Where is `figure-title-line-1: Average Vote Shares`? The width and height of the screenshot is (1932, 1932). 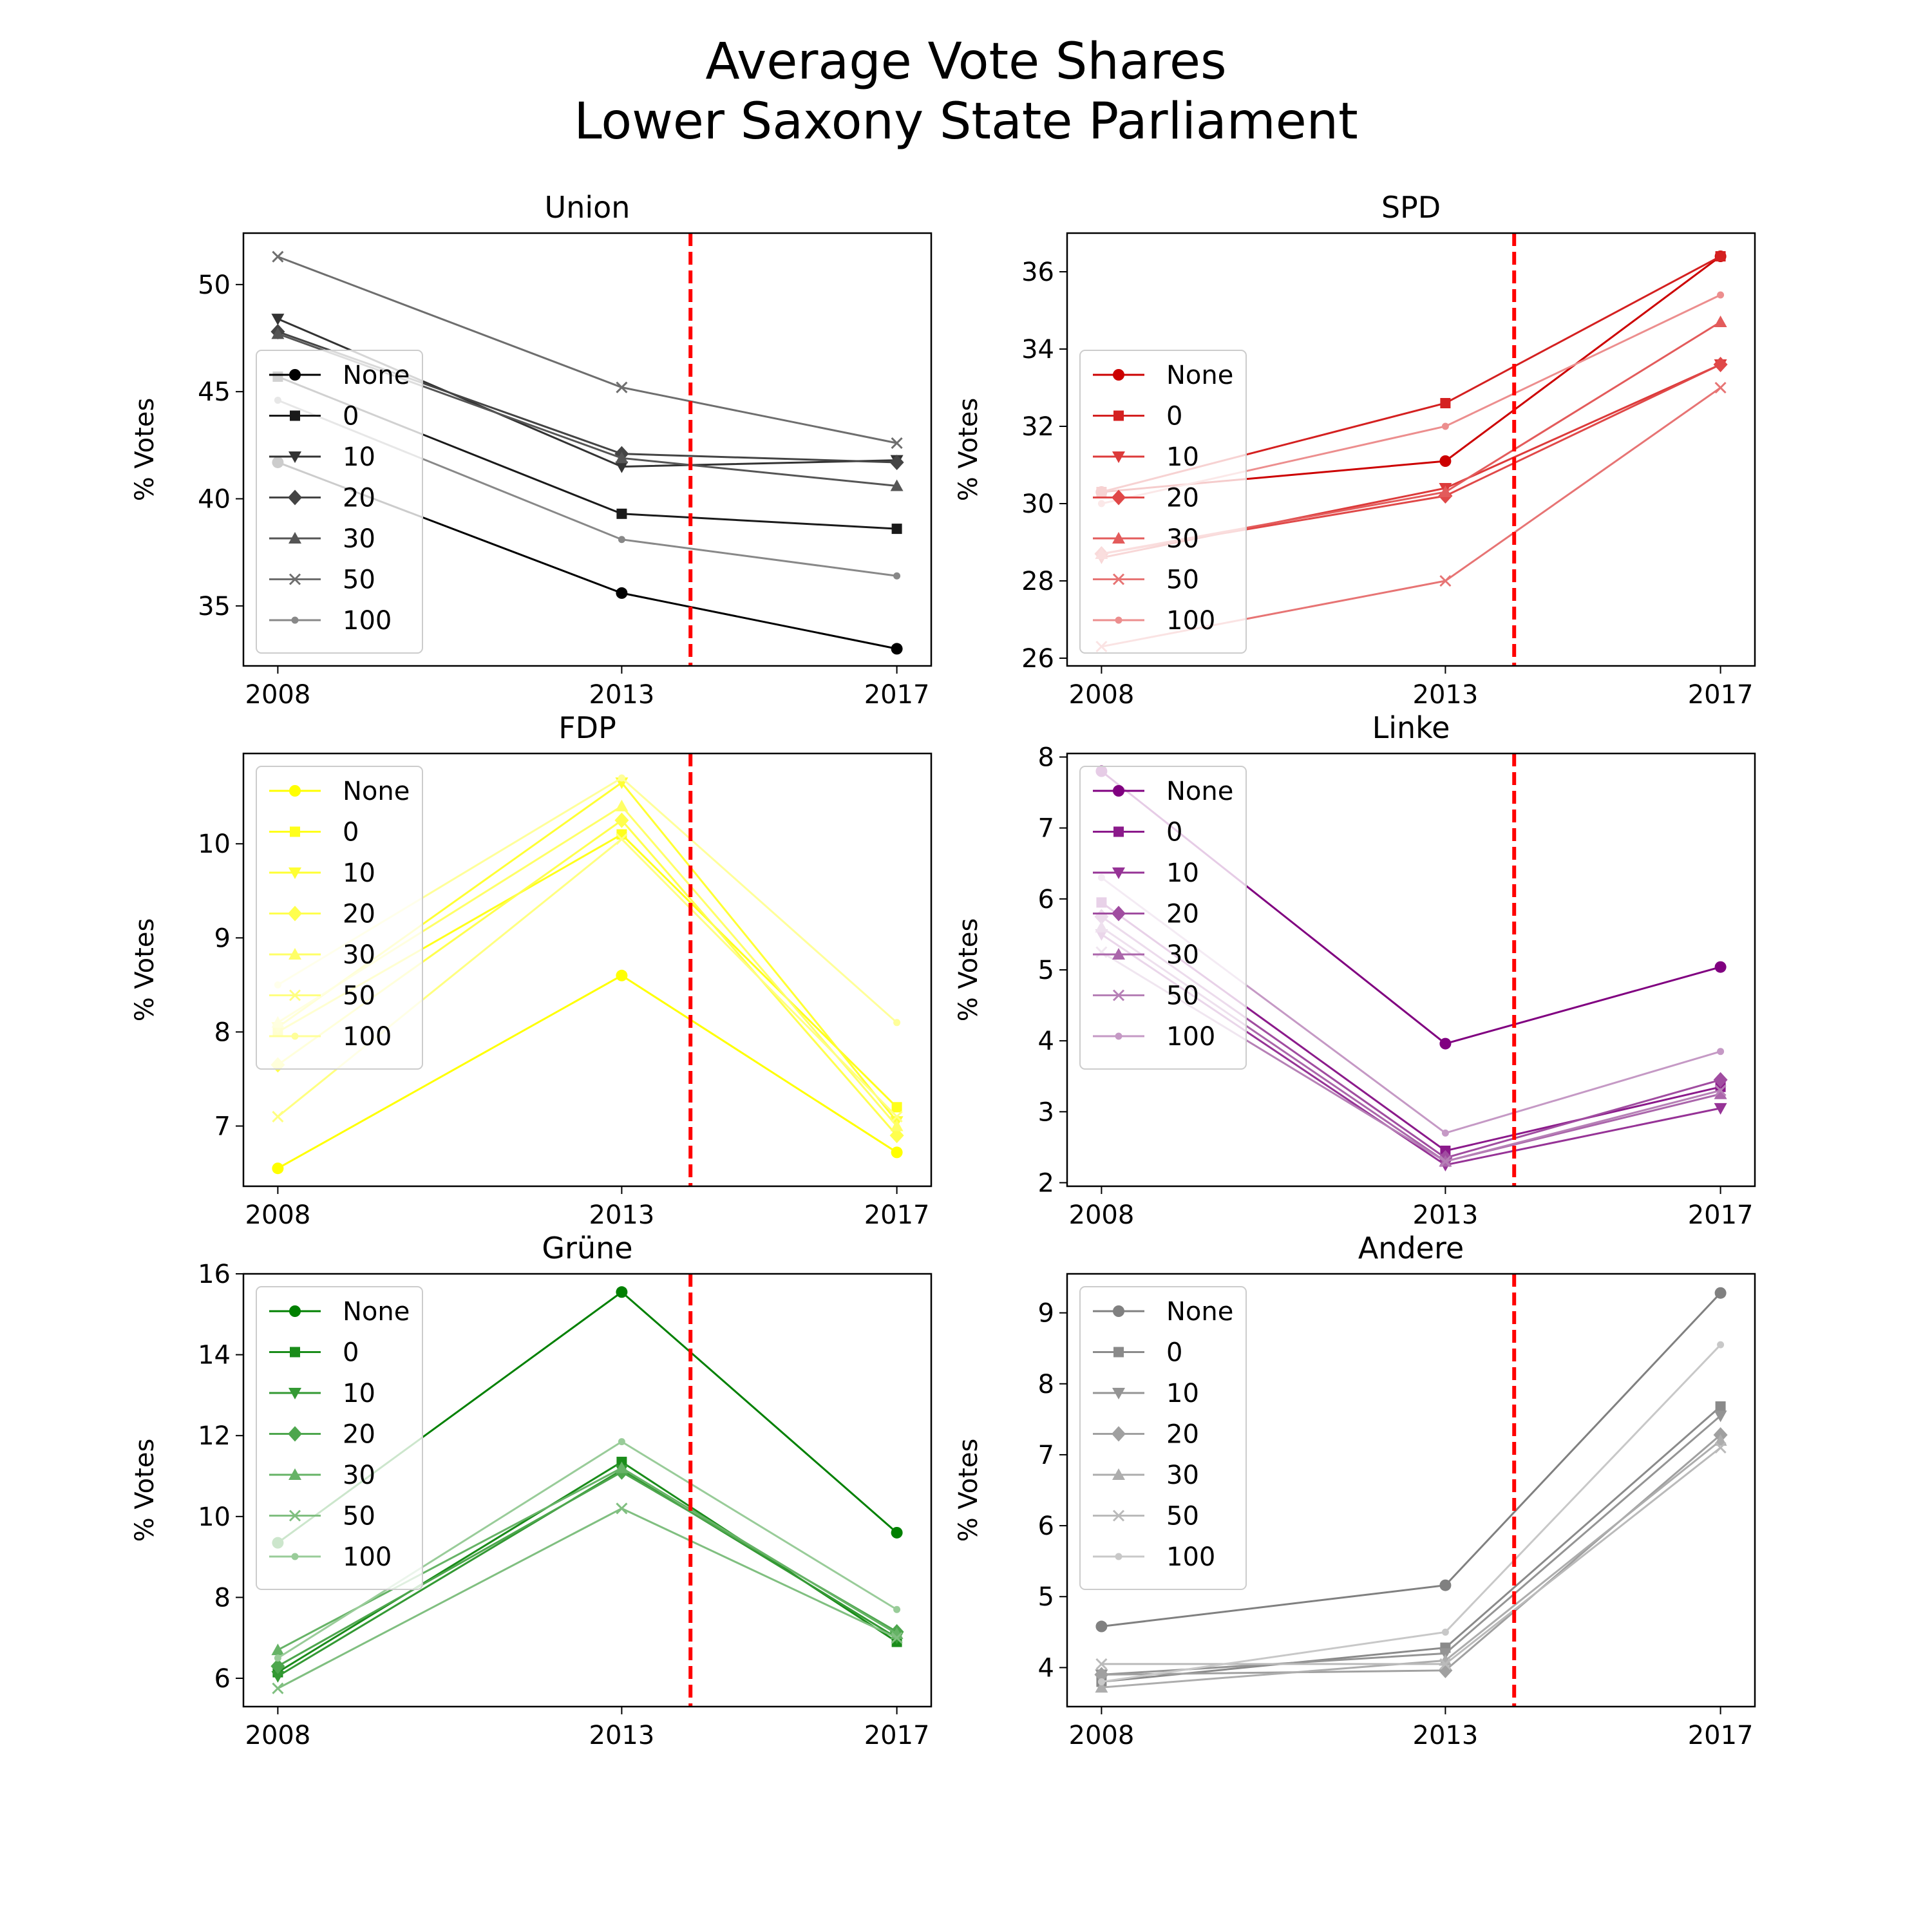
figure-title-line-1: Average Vote Shares is located at coordinates (966, 62).